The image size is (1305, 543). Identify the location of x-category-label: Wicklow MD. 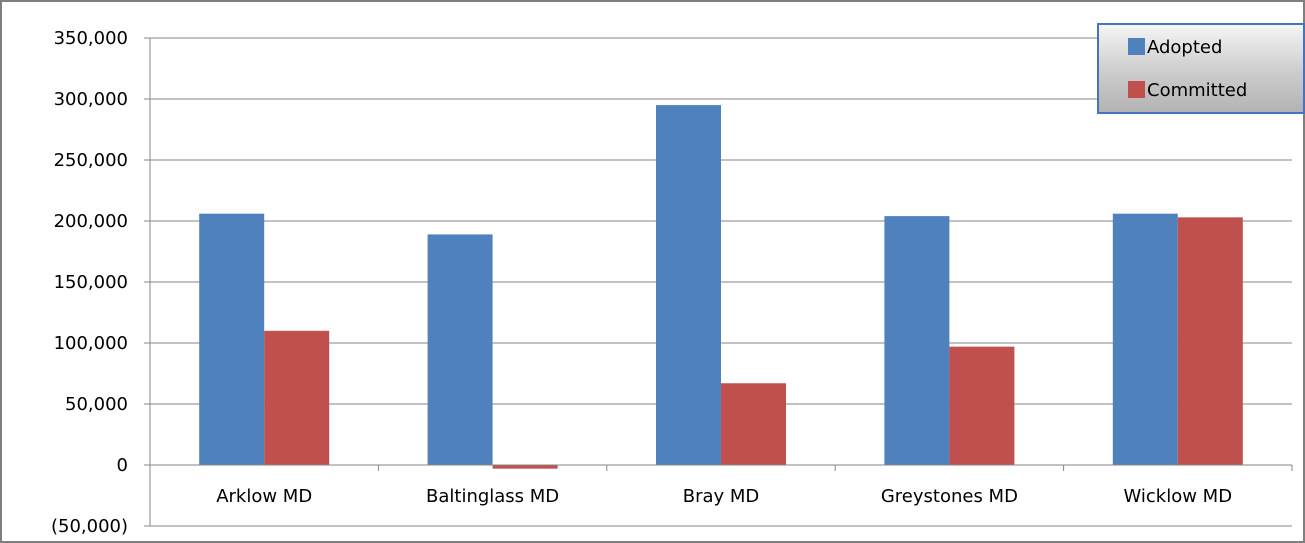
(1178, 496).